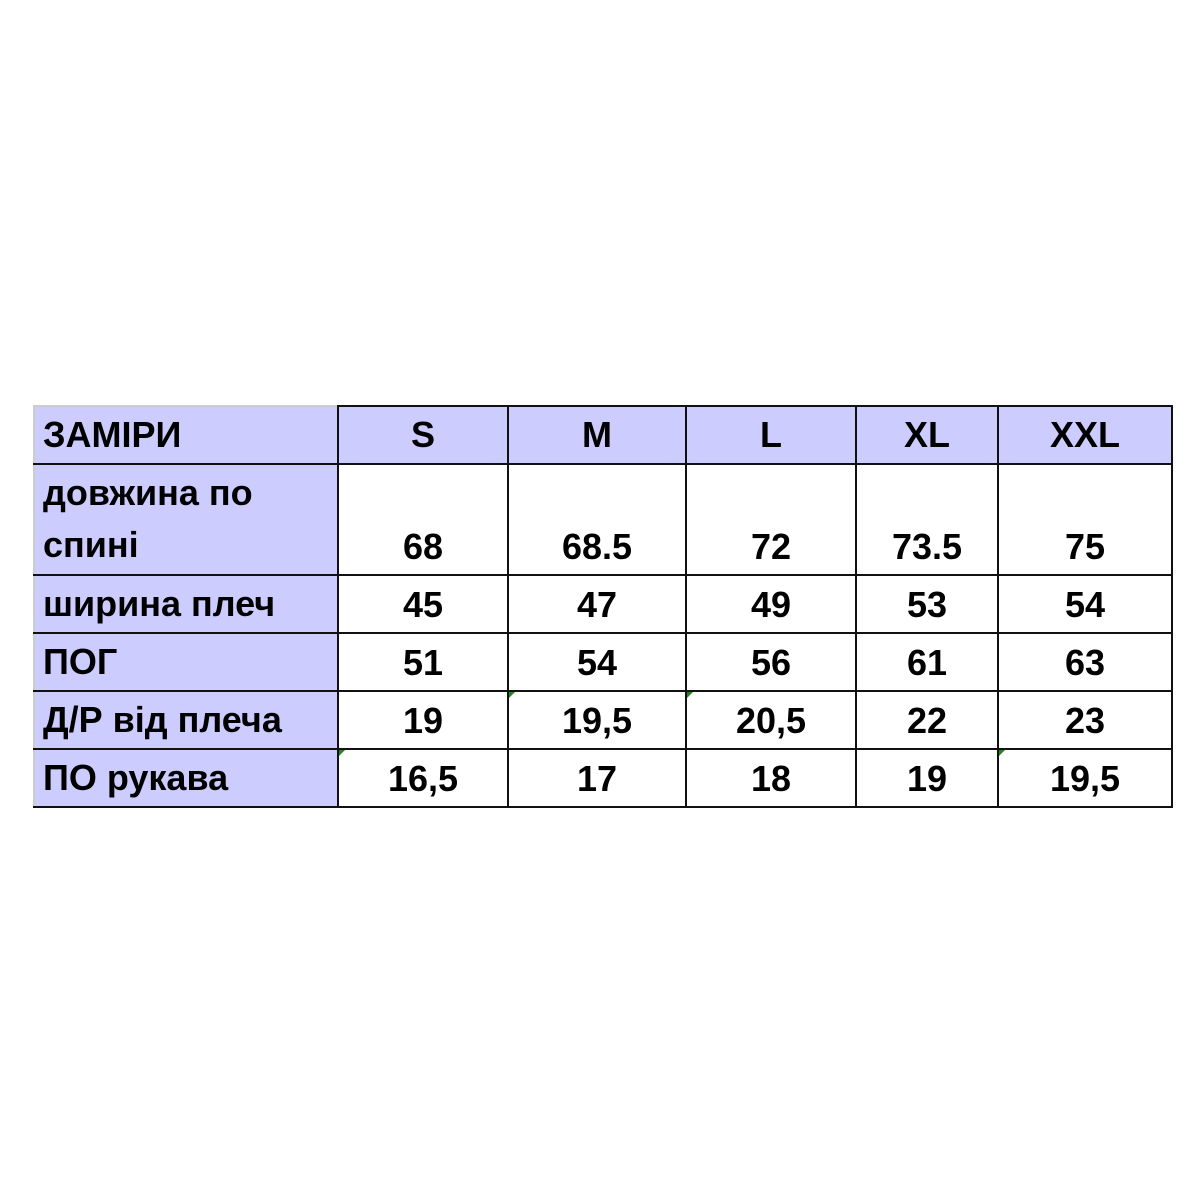 This screenshot has height=1200, width=1200. Describe the element at coordinates (597, 778) in the screenshot. I see `table-cell: 17` at that location.